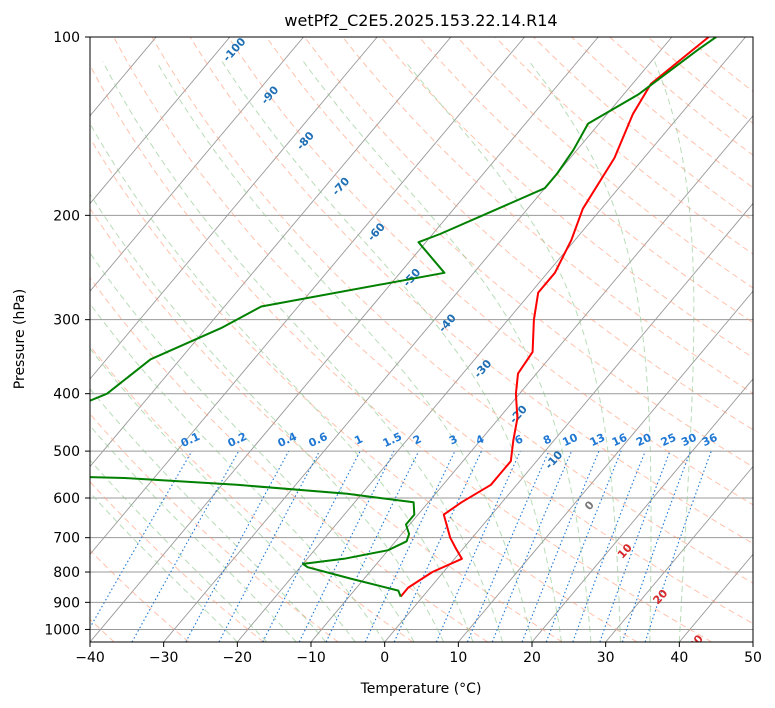 Image resolution: width=775 pixels, height=708 pixels. Describe the element at coordinates (66, 603) in the screenshot. I see `y-tick-label: 900` at that location.